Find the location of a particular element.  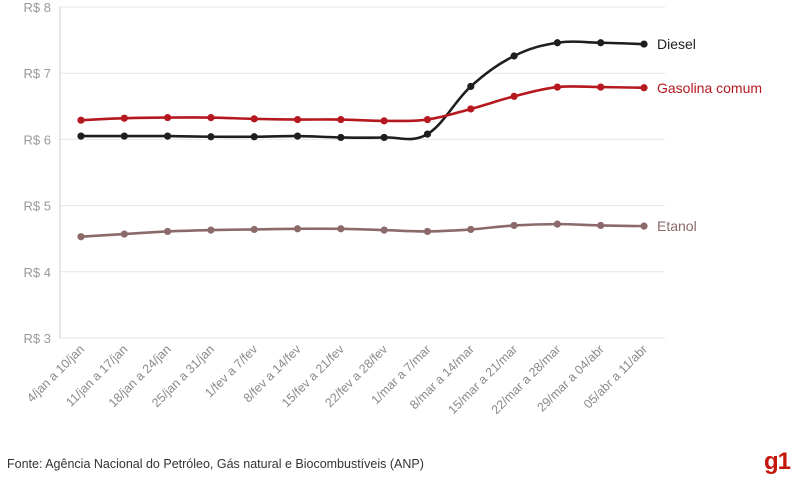

series-line-gasolina-comum is located at coordinates (362, 104).